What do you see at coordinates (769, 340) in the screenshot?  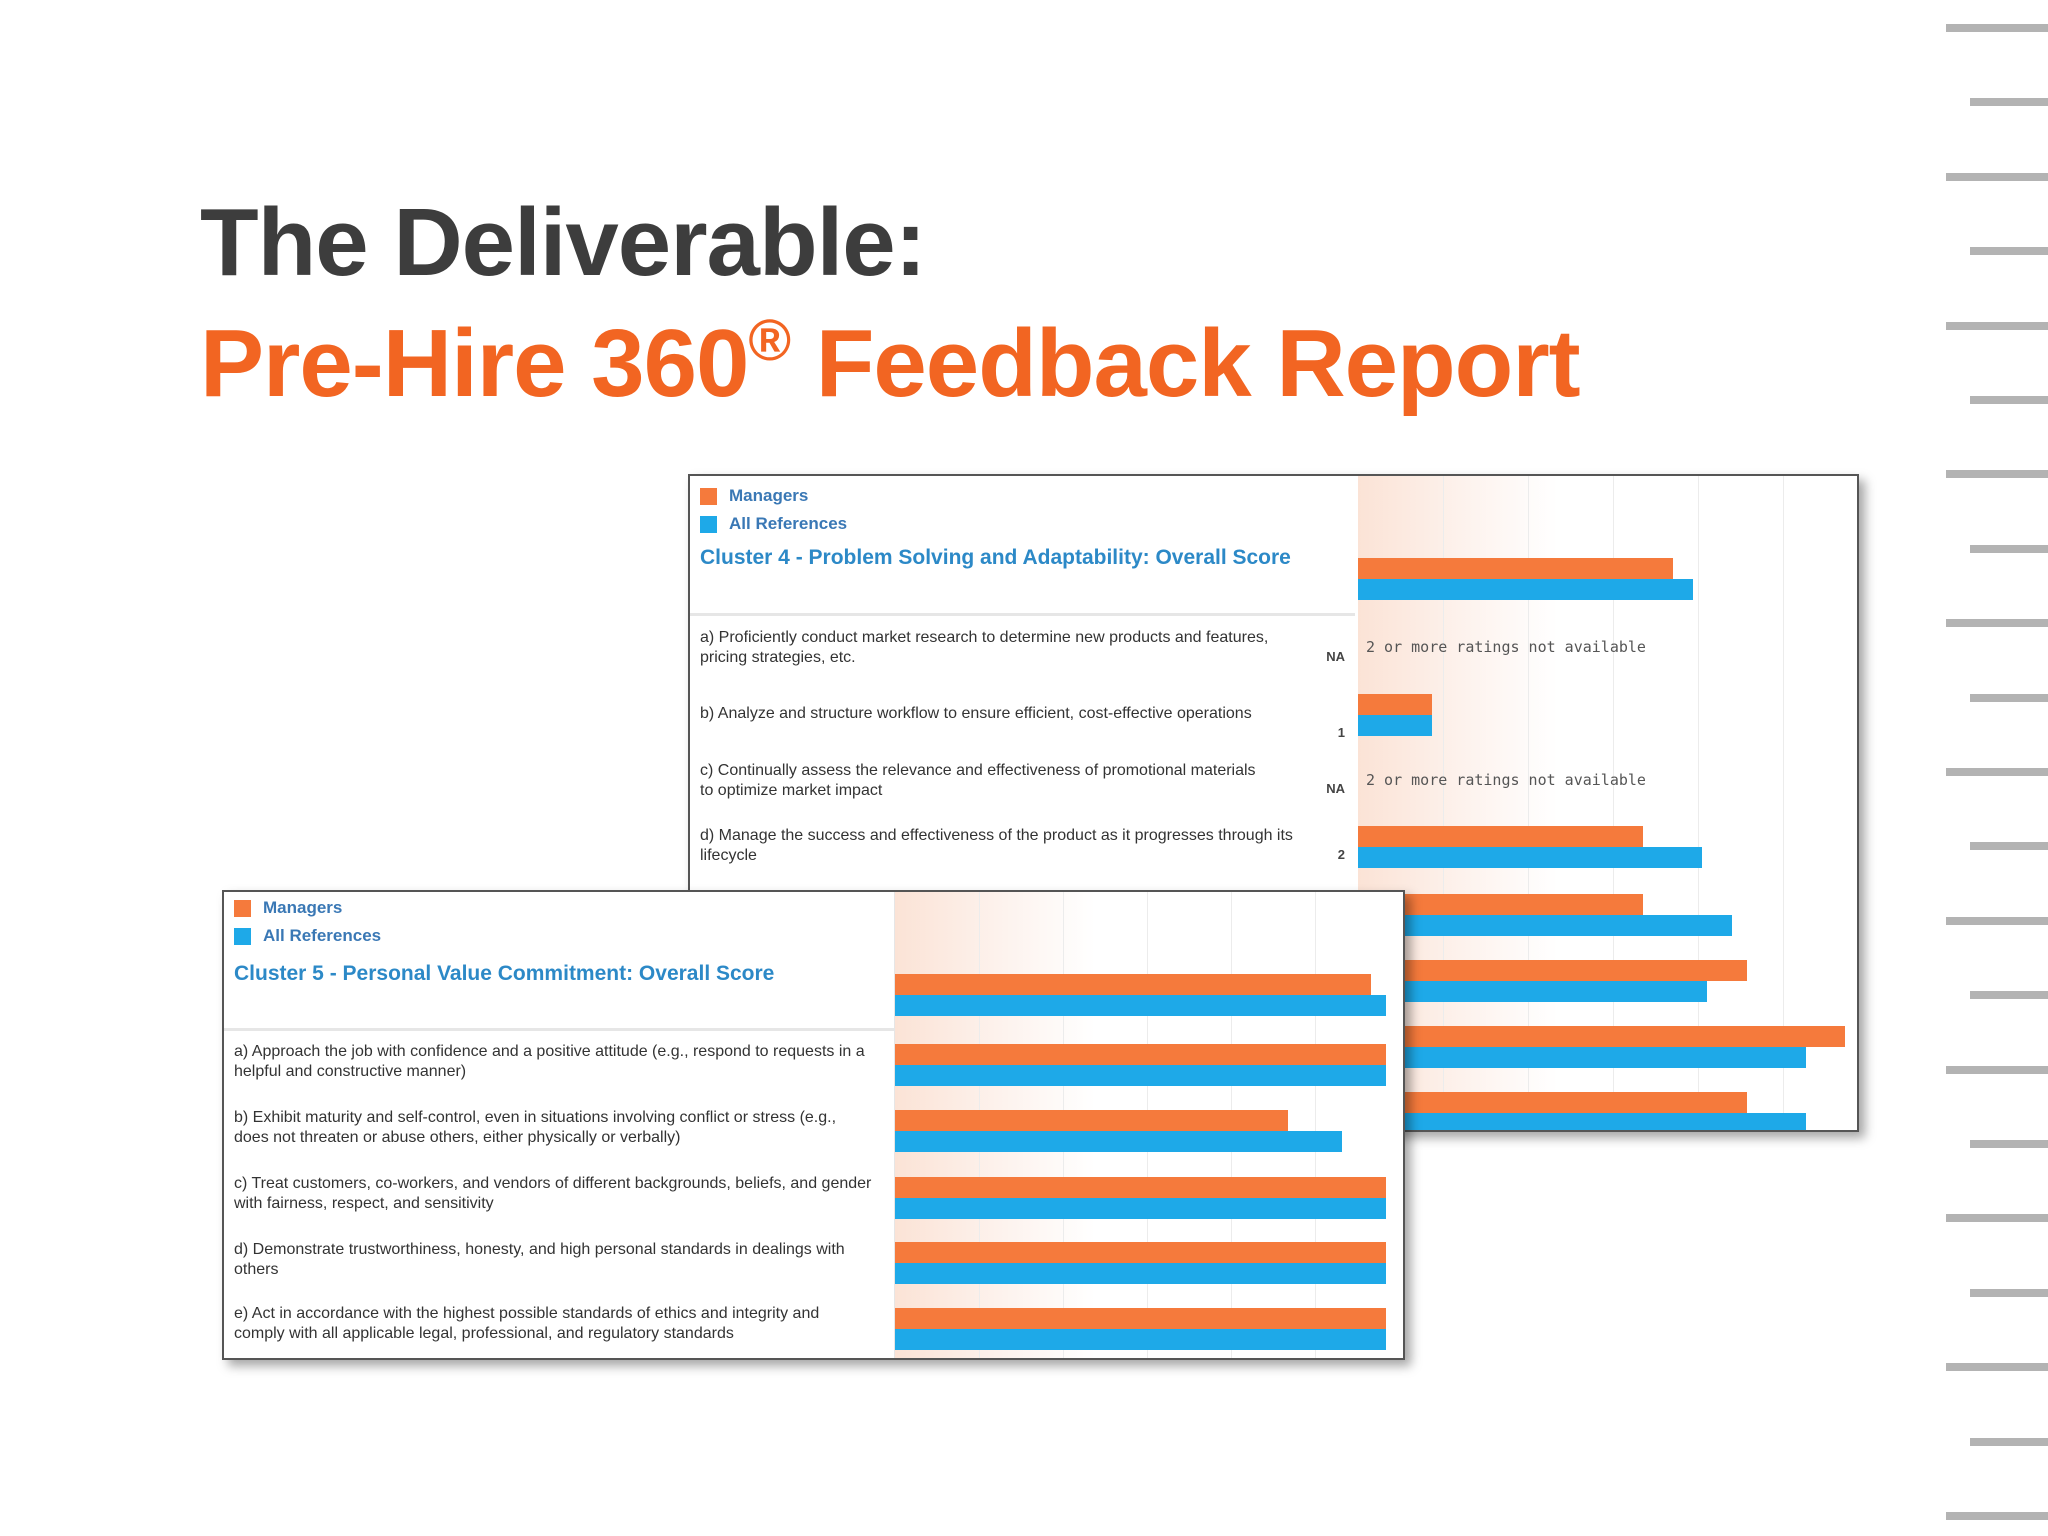 I see `registered-mark: ®` at bounding box center [769, 340].